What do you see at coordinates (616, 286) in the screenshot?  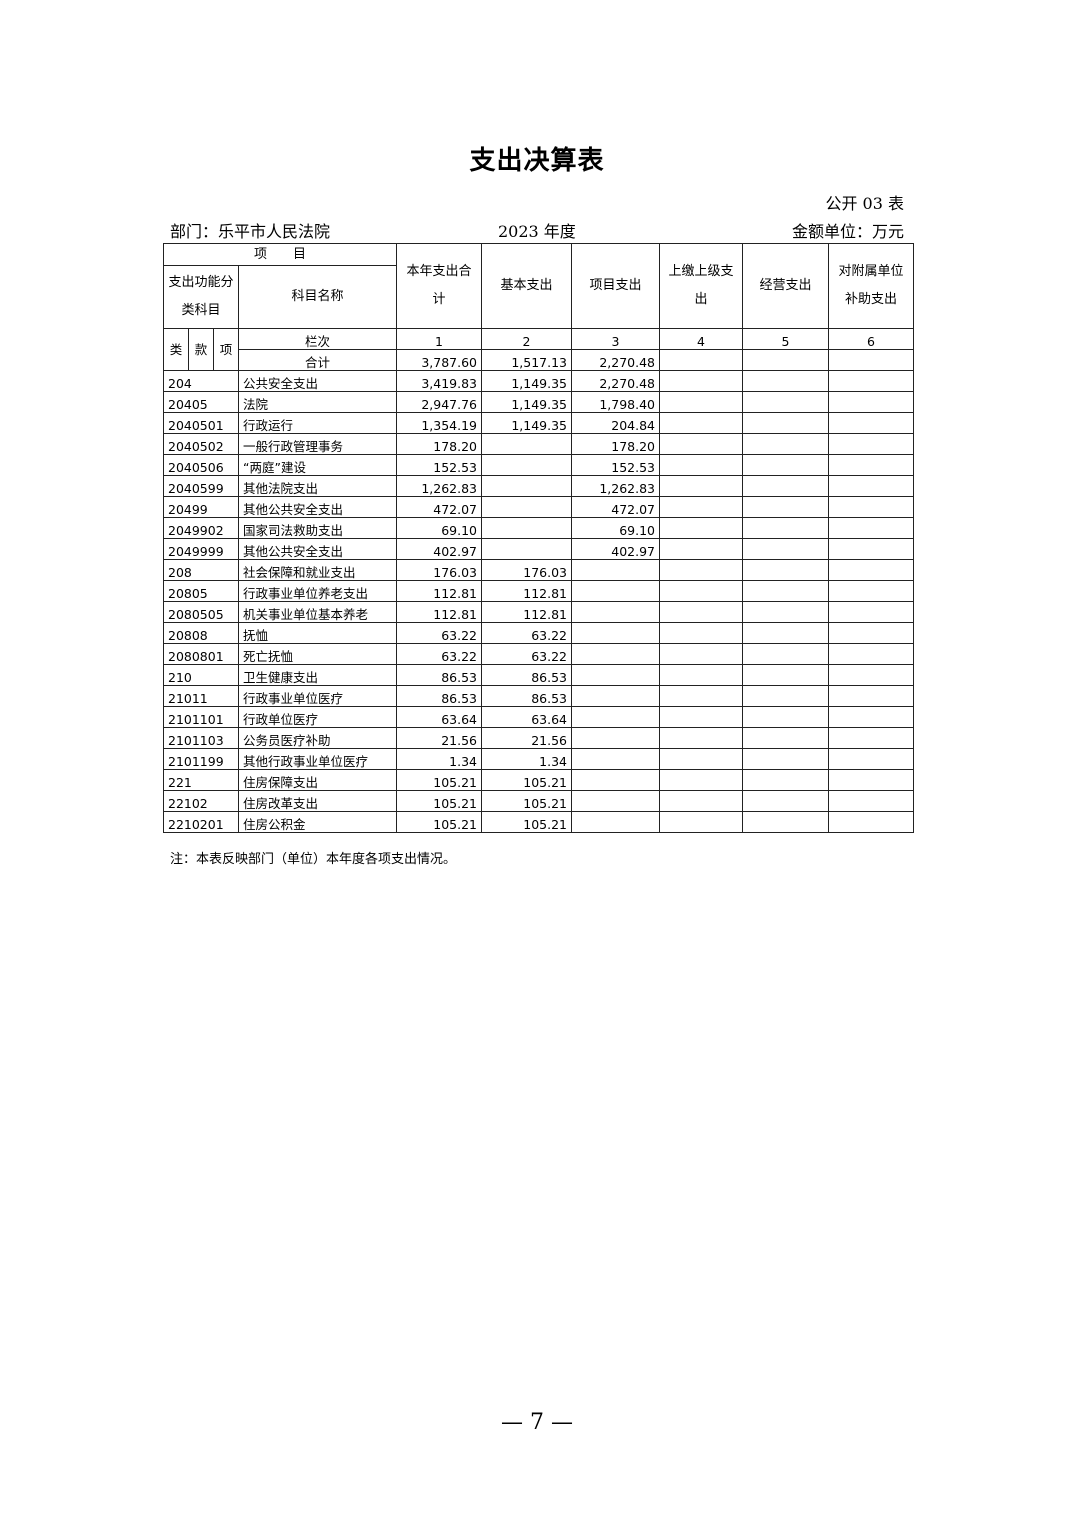 I see `header-col-3: 项目支出` at bounding box center [616, 286].